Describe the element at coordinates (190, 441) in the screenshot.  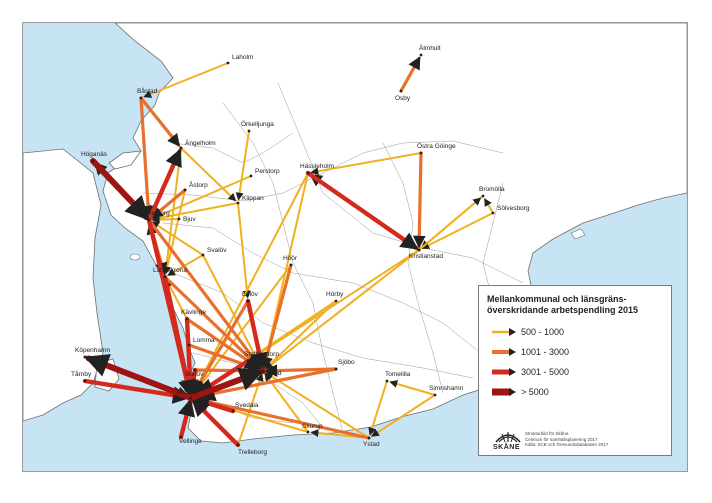
I see `town-label: Vellinge` at that location.